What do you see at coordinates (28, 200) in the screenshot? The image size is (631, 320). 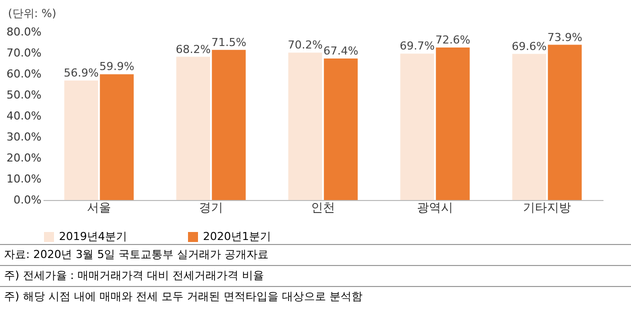 I see `y-tick-label: 0.0%` at bounding box center [28, 200].